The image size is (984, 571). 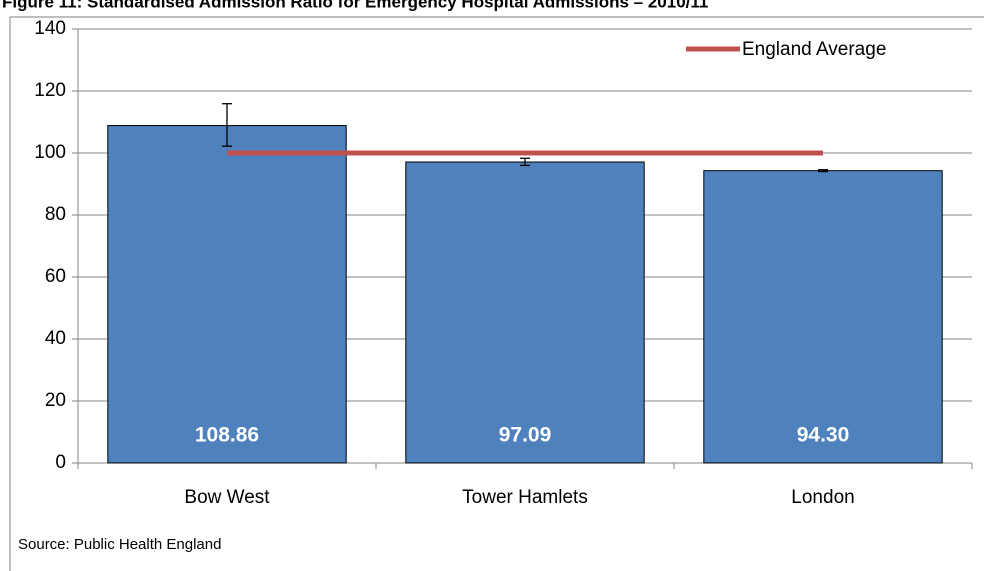 I want to click on source: Source: Public Health England, so click(x=119, y=544).